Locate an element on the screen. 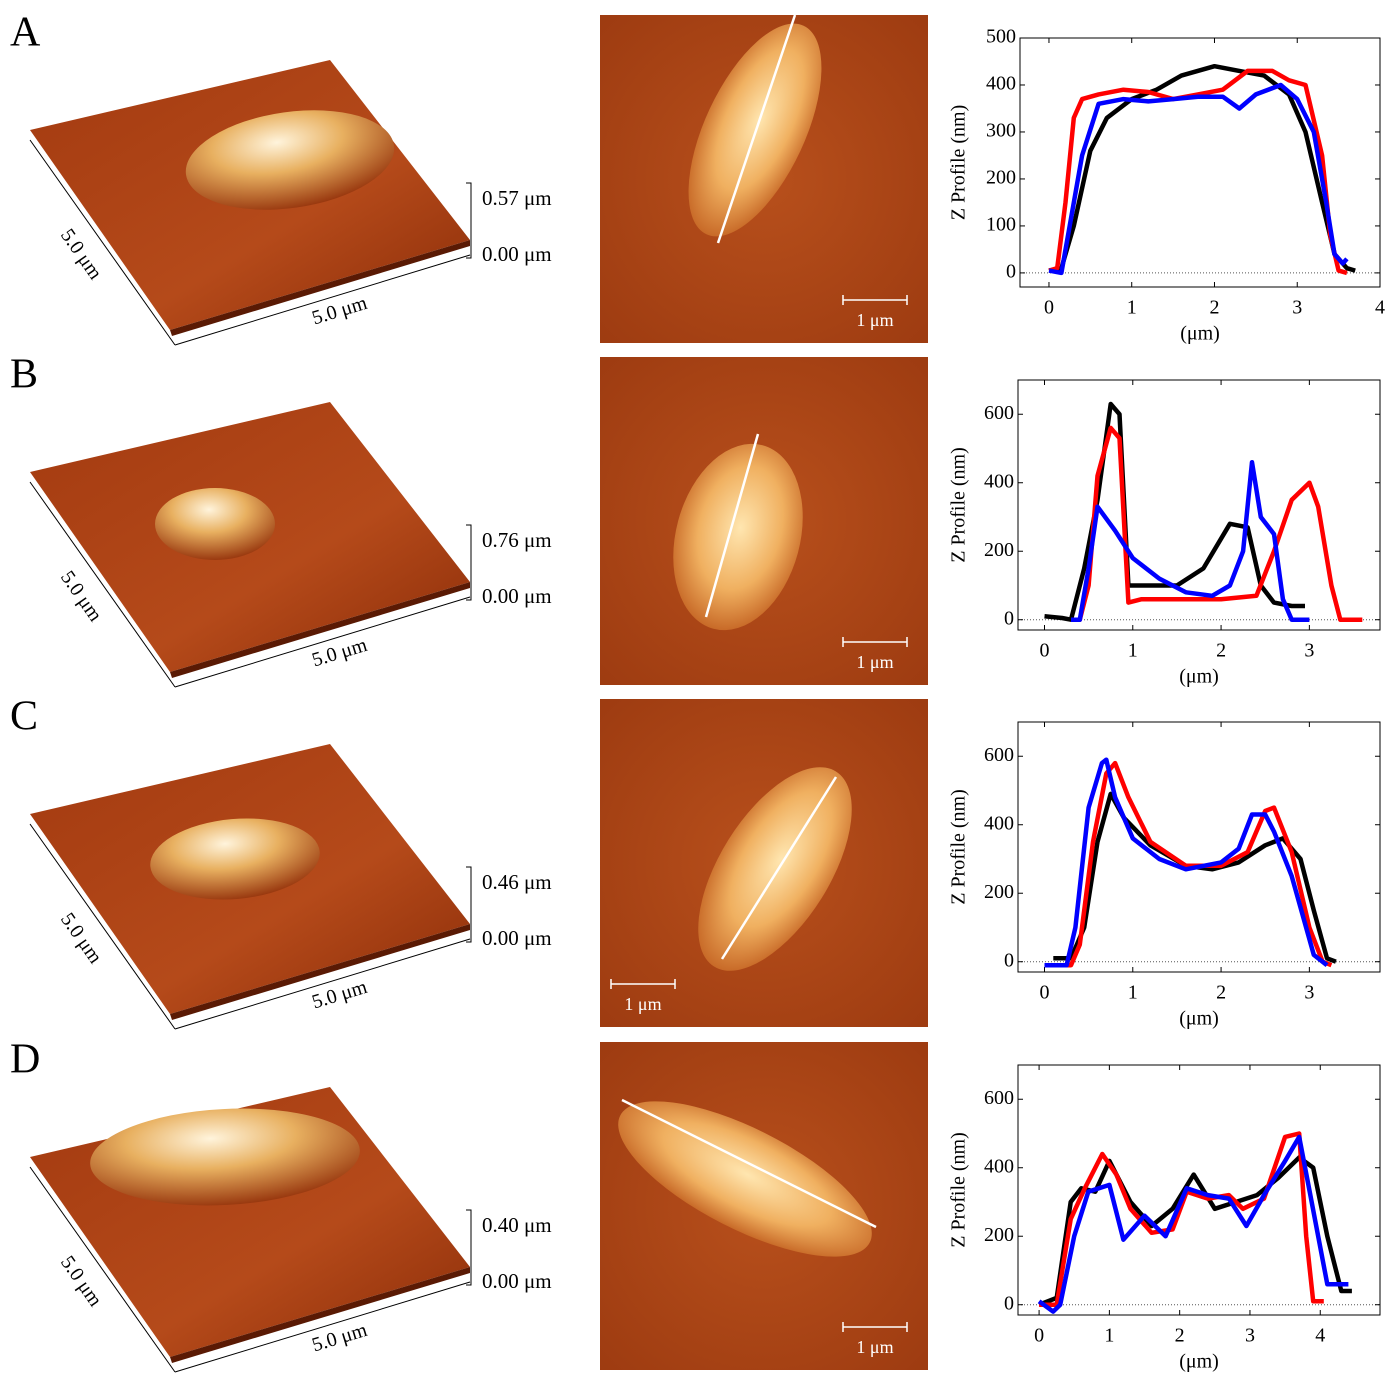 The image size is (1399, 1376). y-size-label: 5.0 μm is located at coordinates (81, 938).